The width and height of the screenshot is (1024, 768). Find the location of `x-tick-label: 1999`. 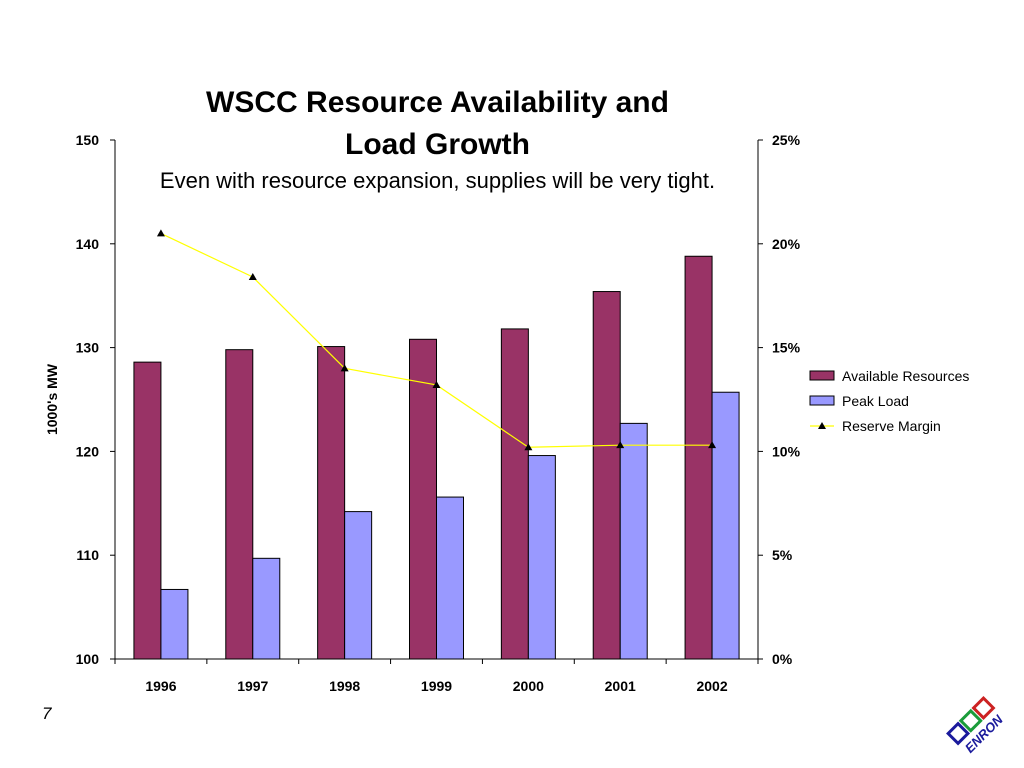

x-tick-label: 1999 is located at coordinates (436, 686).